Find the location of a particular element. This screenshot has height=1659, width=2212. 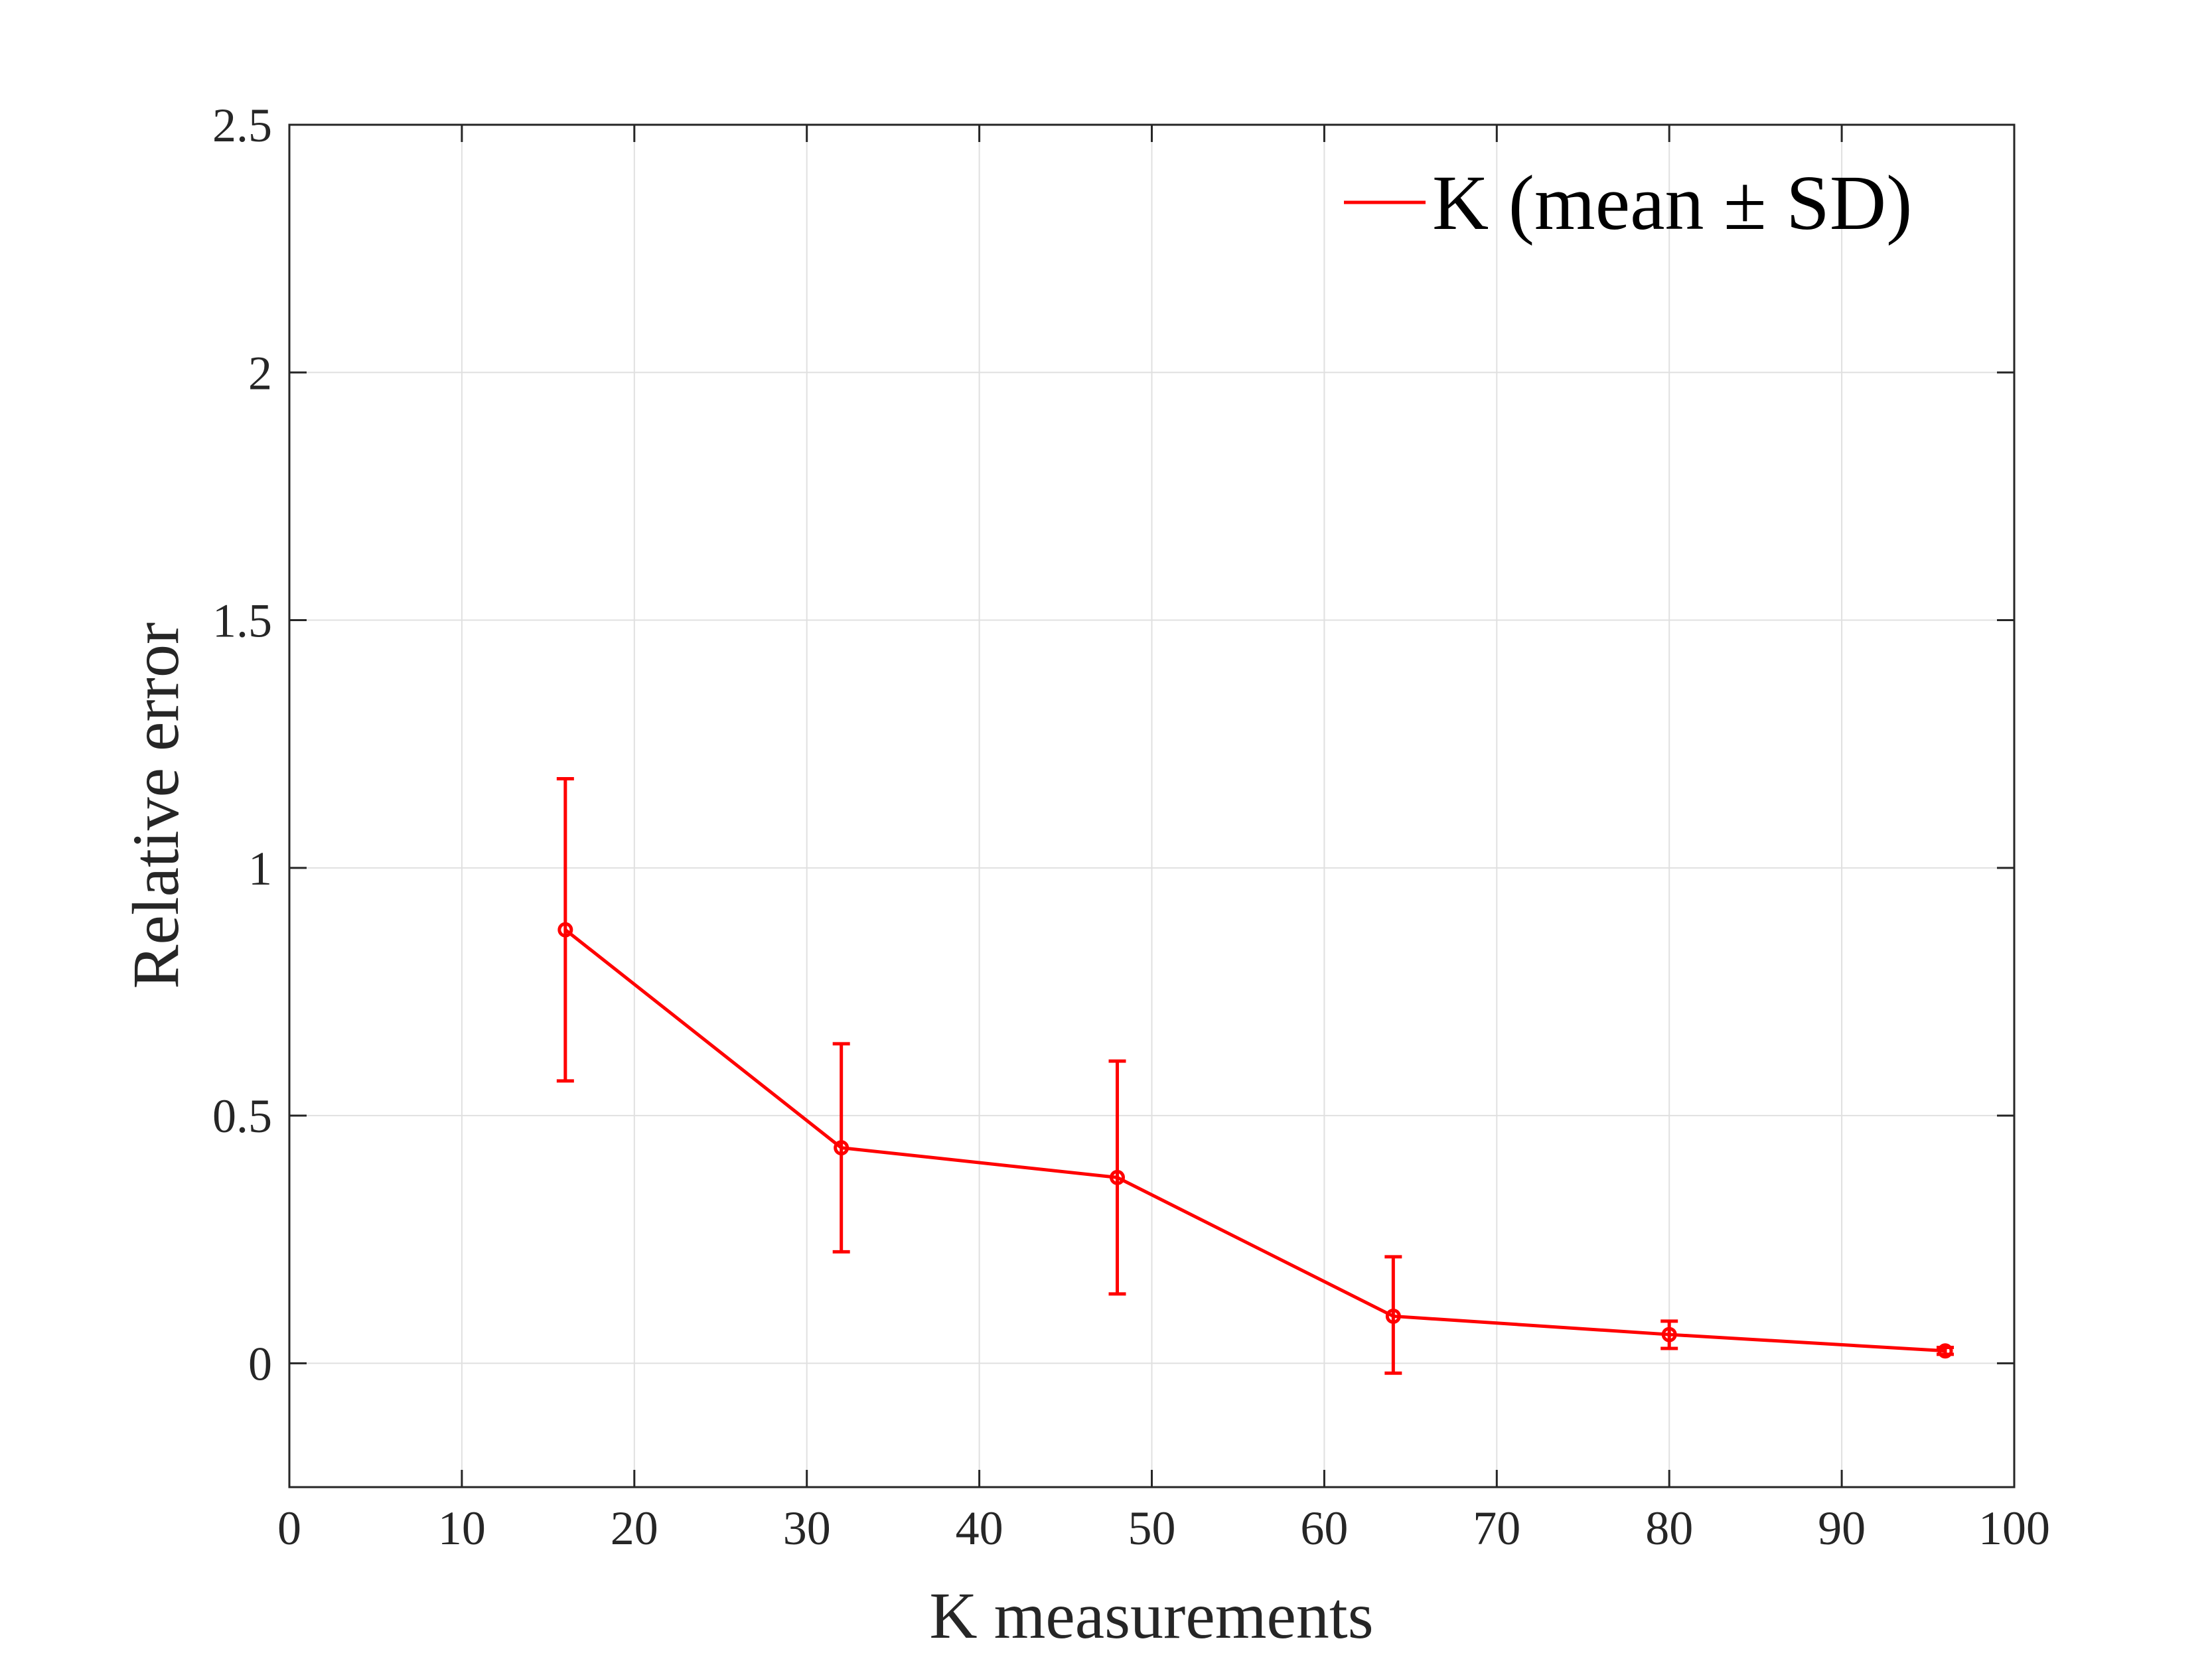

y-tick-label-4: 2 is located at coordinates (260, 372).